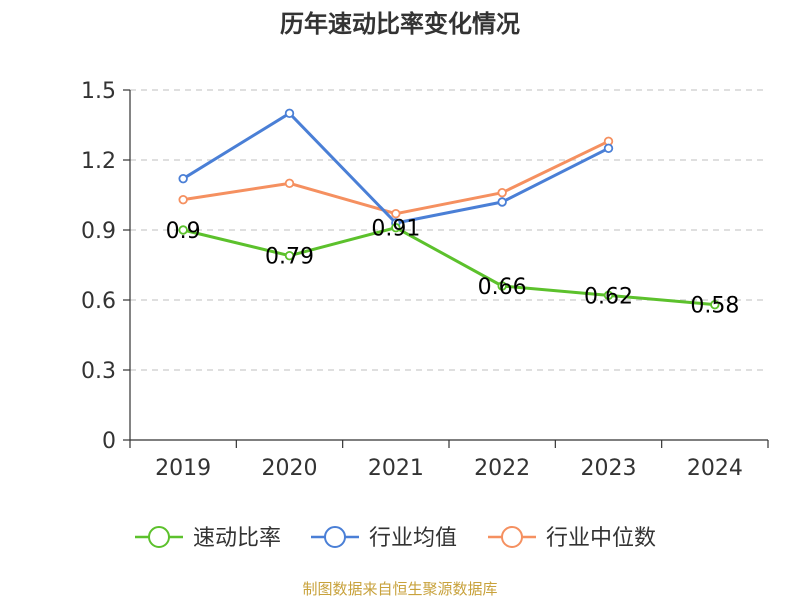 The height and width of the screenshot is (600, 800). Describe the element at coordinates (609, 468) in the screenshot. I see `x-tick-label: 2023` at that location.